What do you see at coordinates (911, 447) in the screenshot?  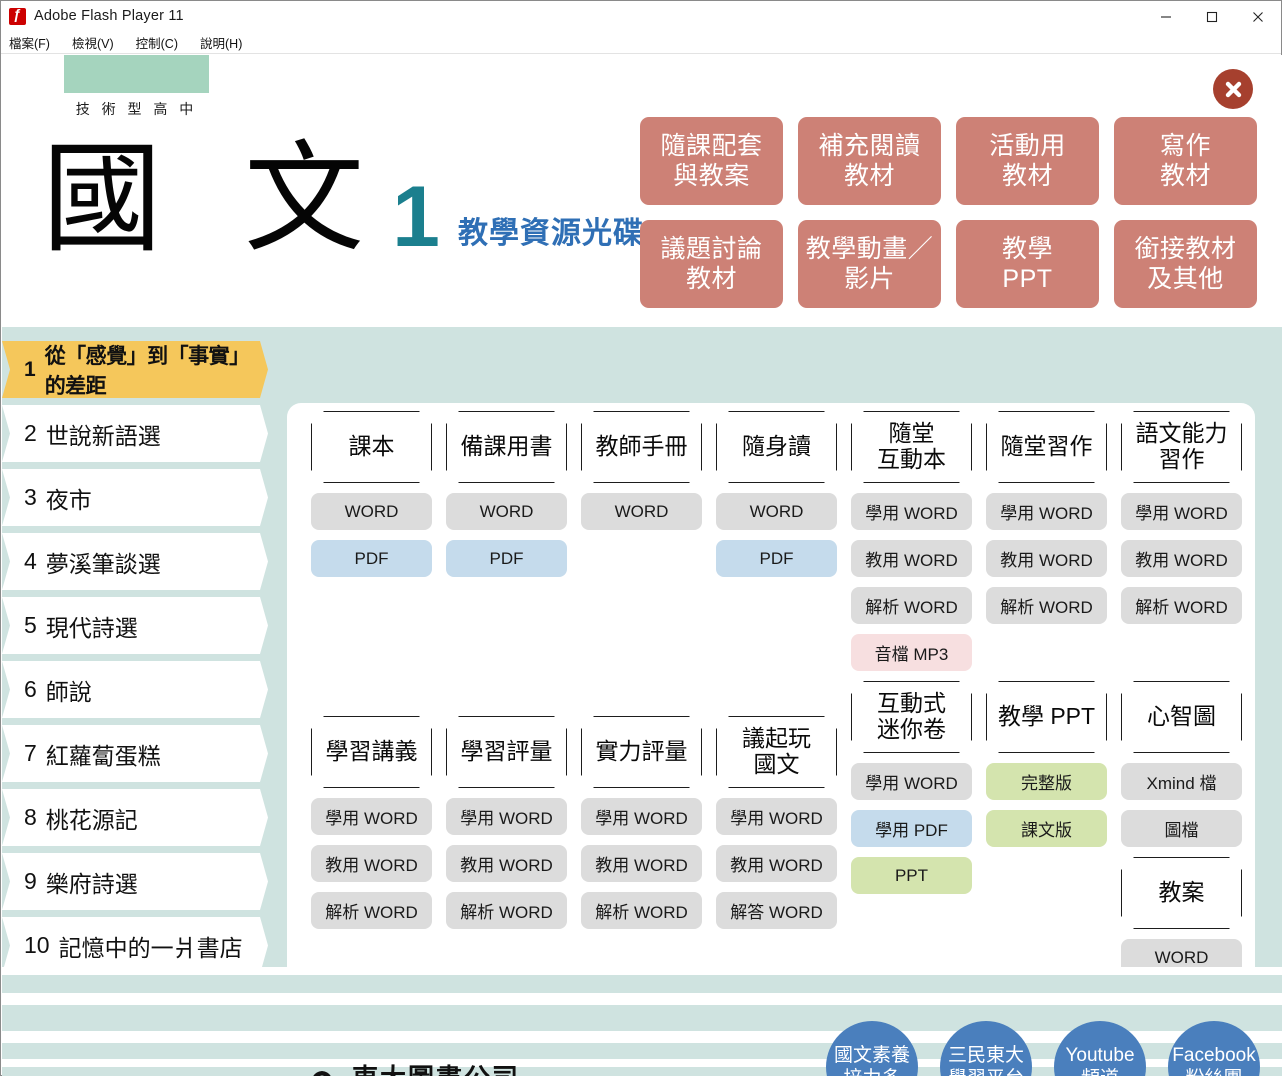 I see `resource-card-interactive-book: 隨堂 互動本` at bounding box center [911, 447].